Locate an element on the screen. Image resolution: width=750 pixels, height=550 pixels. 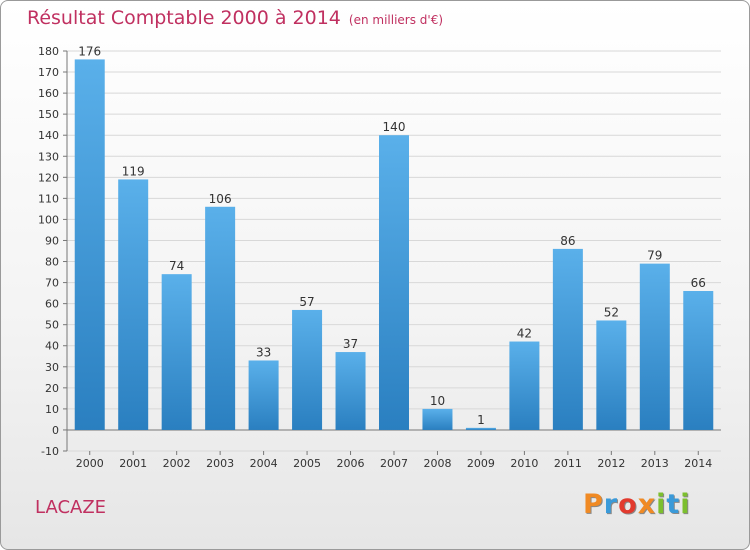
data-label: 37 is located at coordinates (350, 344).